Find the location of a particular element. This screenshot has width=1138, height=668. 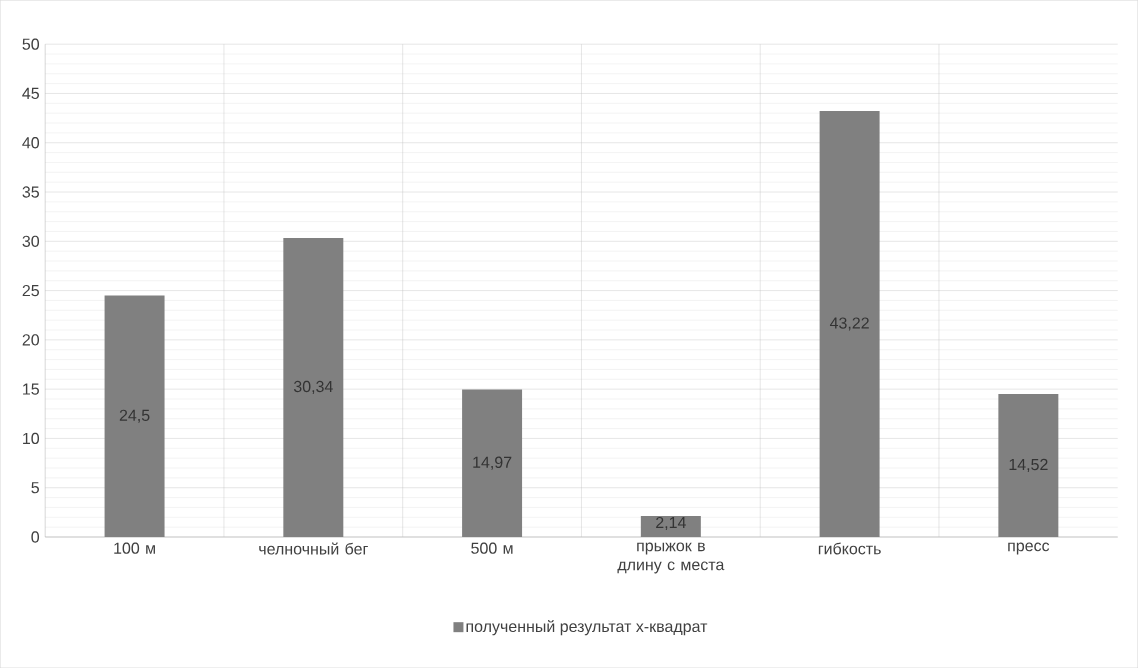

data-label: 30,34 is located at coordinates (313, 387).